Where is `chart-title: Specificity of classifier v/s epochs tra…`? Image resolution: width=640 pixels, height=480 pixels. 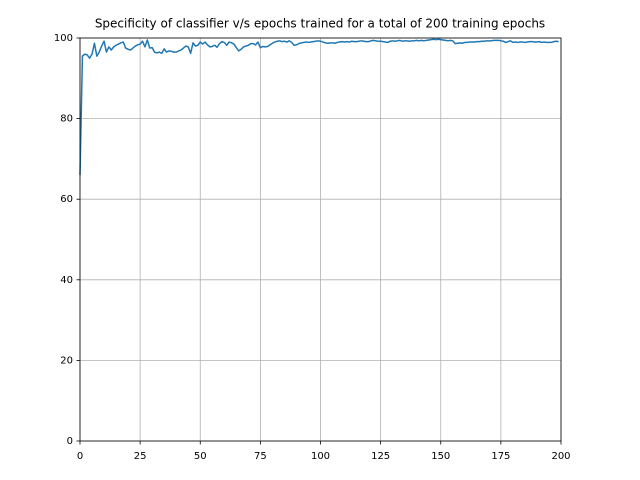 chart-title: Specificity of classifier v/s epochs tra… is located at coordinates (320, 24).